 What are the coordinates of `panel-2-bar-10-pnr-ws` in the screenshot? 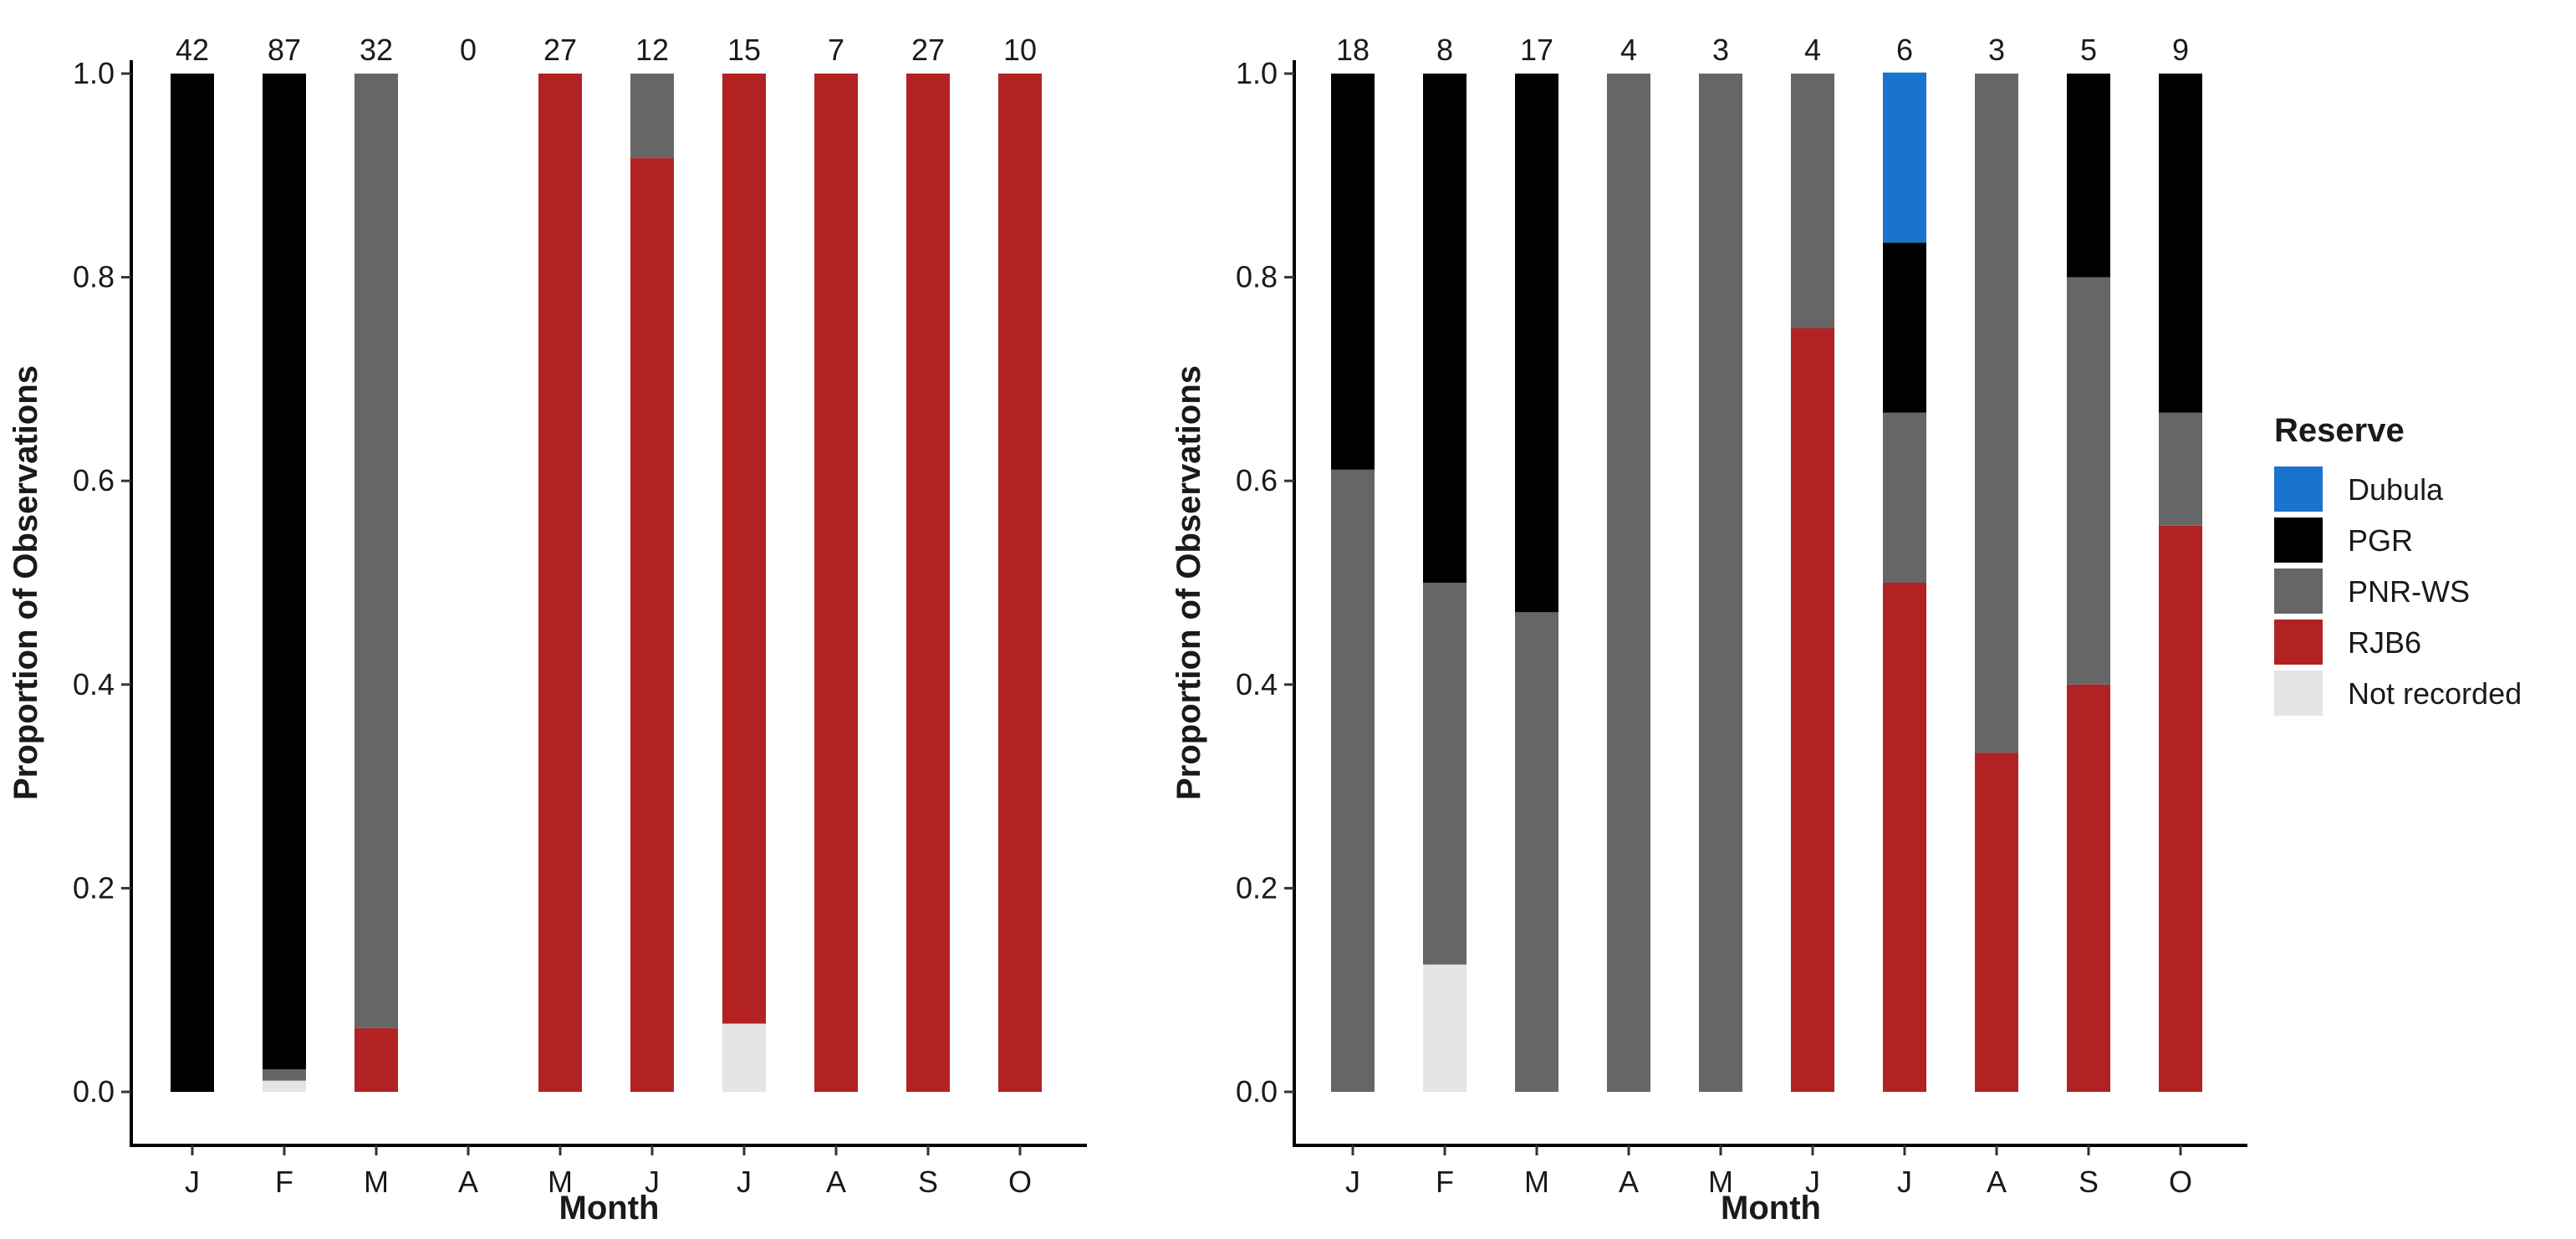 It's located at (2181, 469).